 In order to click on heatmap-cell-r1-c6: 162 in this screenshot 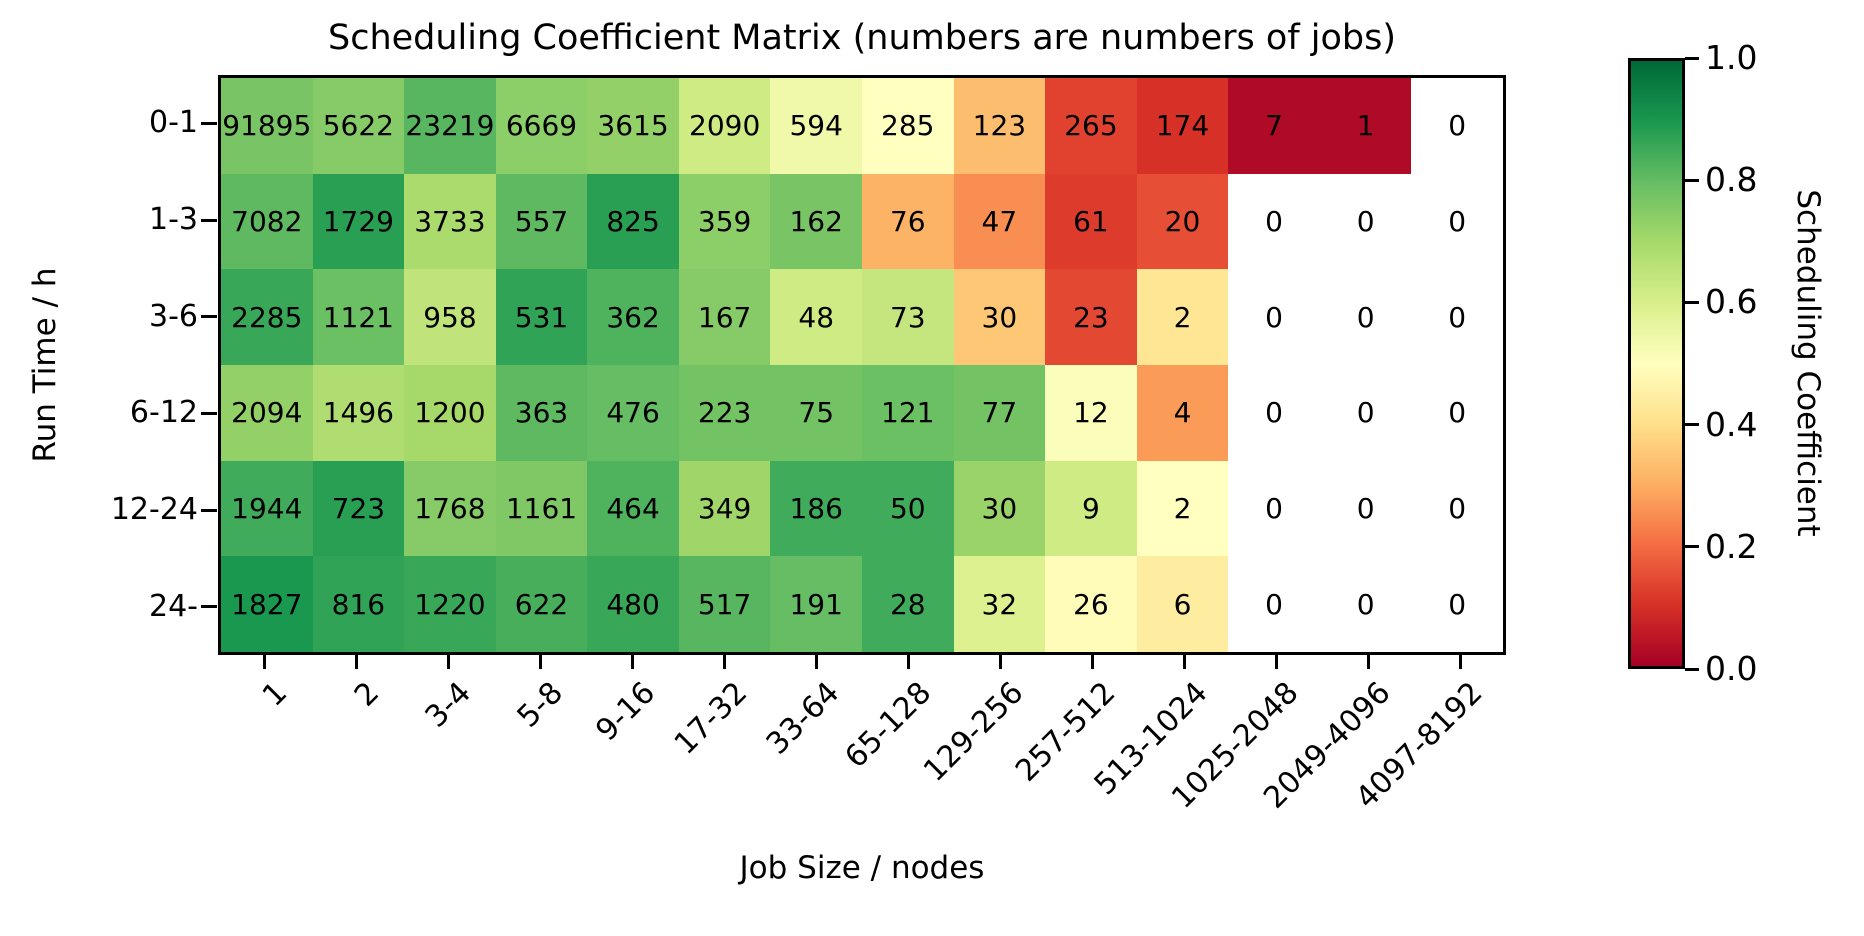, I will do `click(816, 221)`.